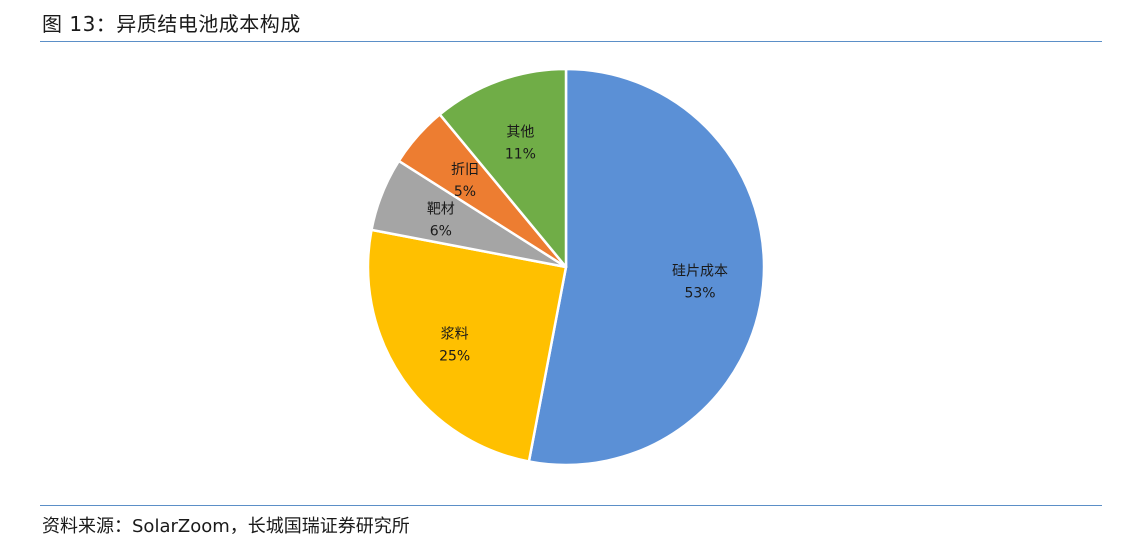  What do you see at coordinates (455, 335) in the screenshot?
I see `slice-label-1: 浆料` at bounding box center [455, 335].